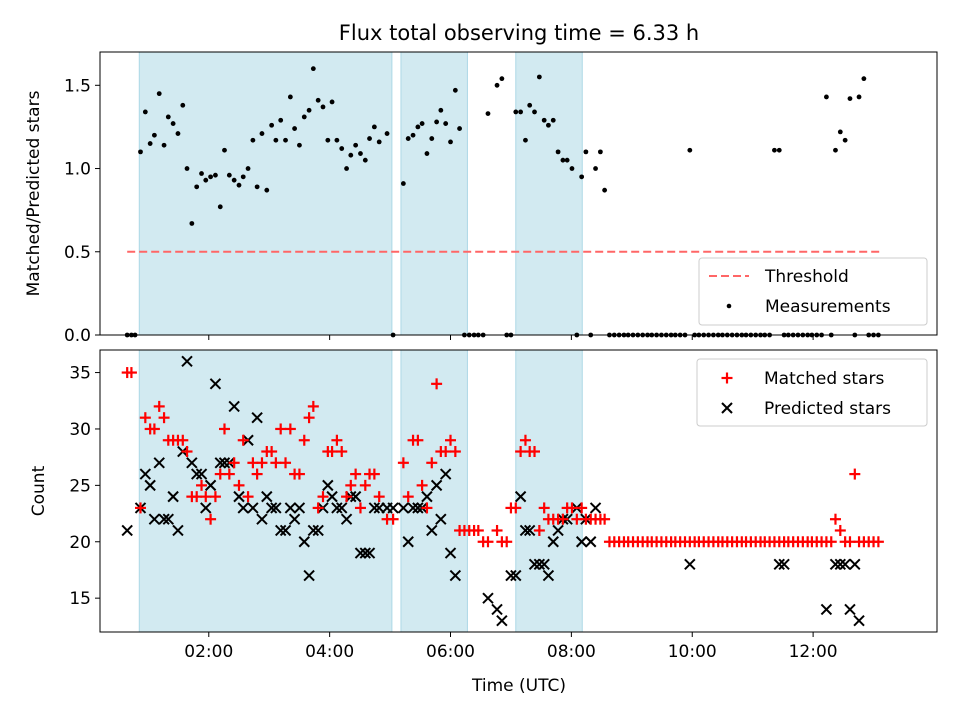 This screenshot has width=960, height=720. Describe the element at coordinates (692, 652) in the screenshot. I see `x-tick-label: 10:00` at that location.